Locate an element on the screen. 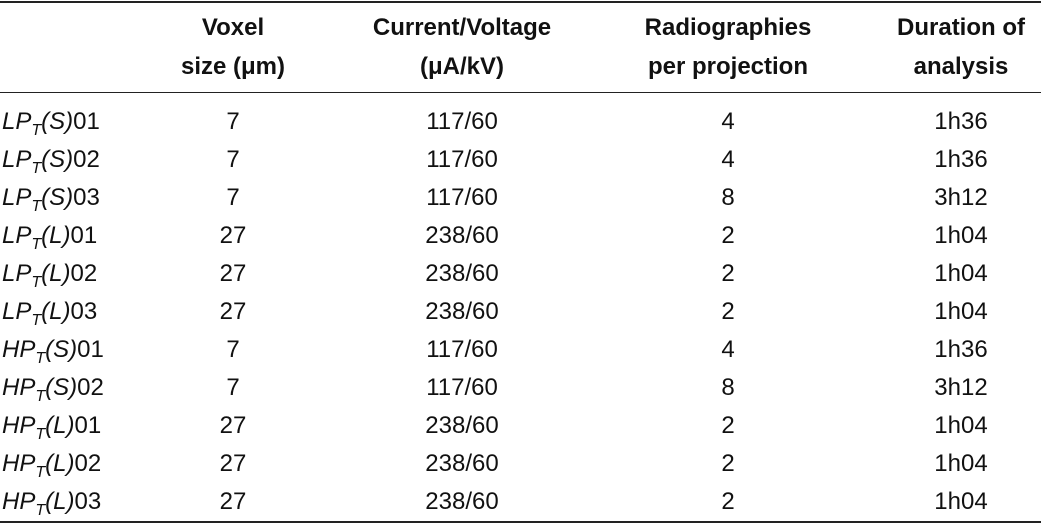  row-label: LPT(S)03 is located at coordinates (51, 199).